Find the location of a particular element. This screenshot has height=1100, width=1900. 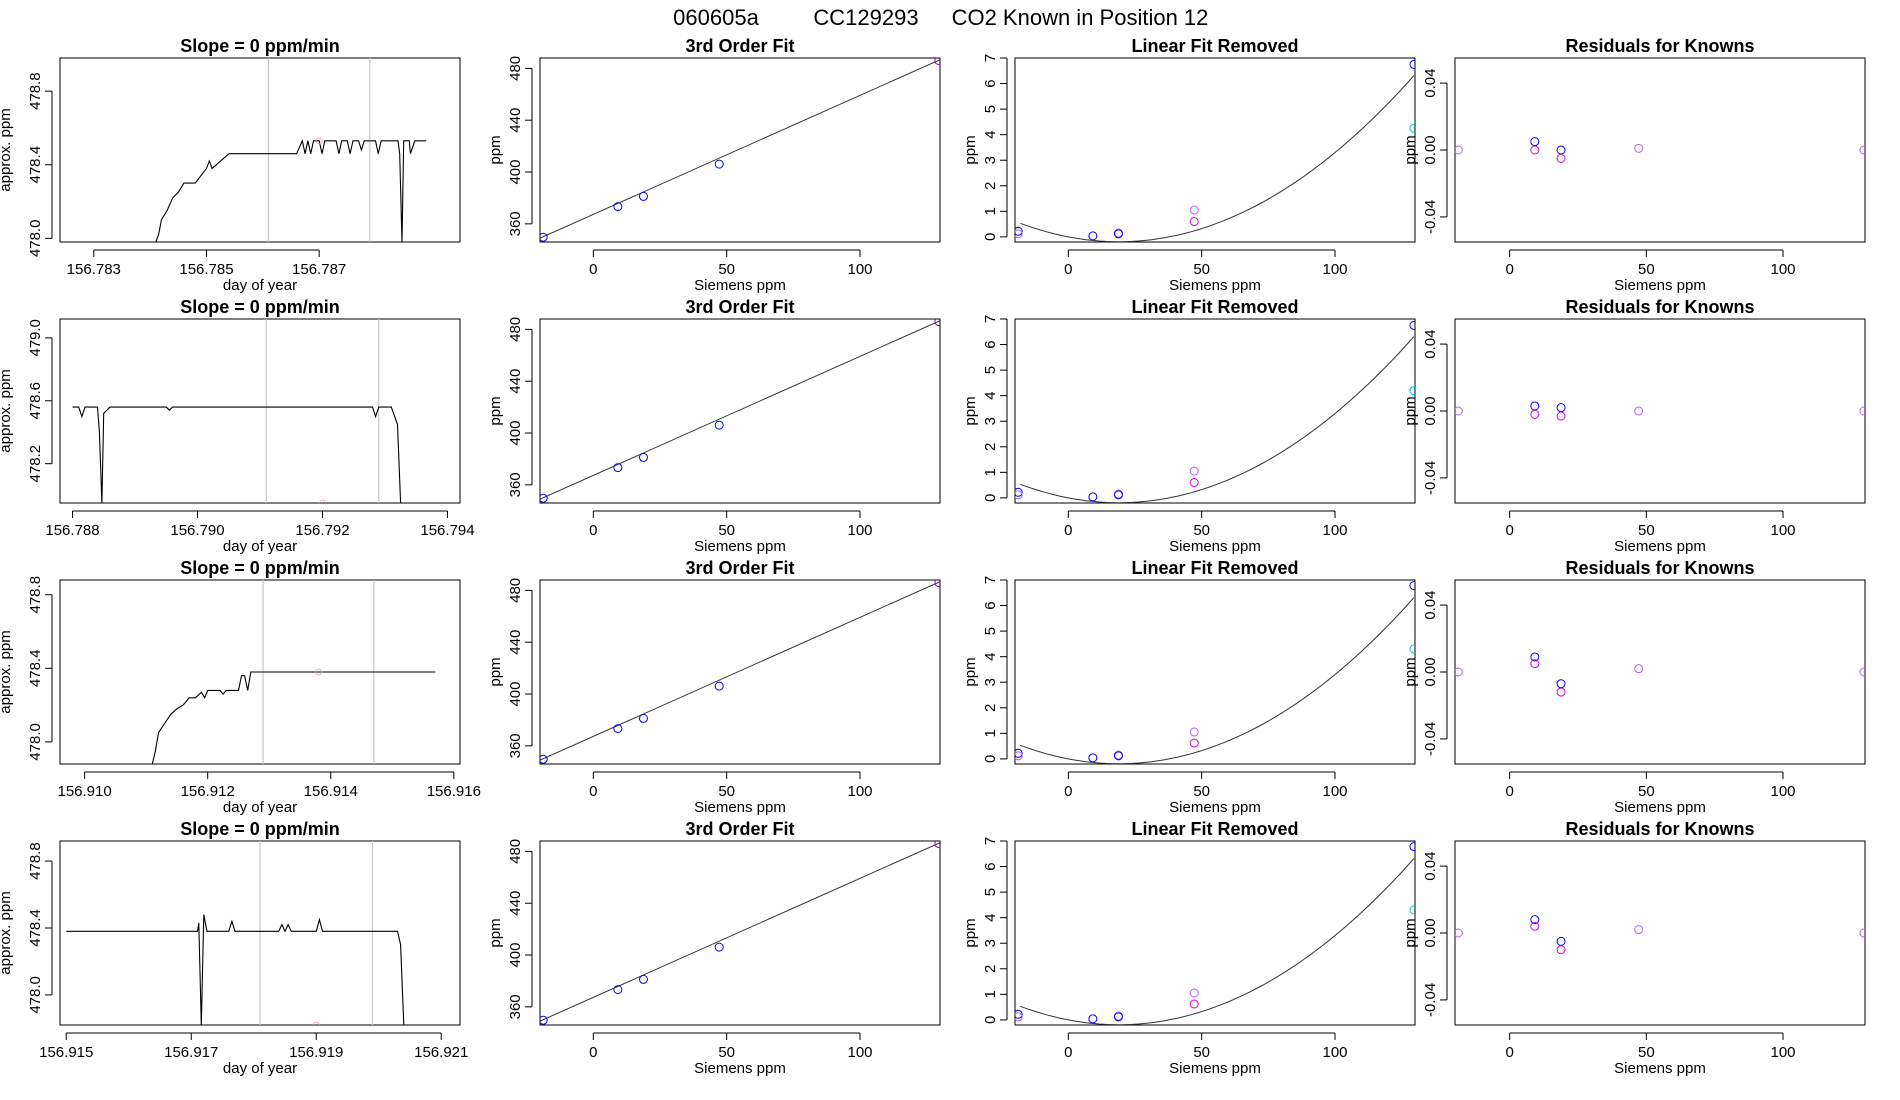

y-tick-label: 0 is located at coordinates (990, 237).